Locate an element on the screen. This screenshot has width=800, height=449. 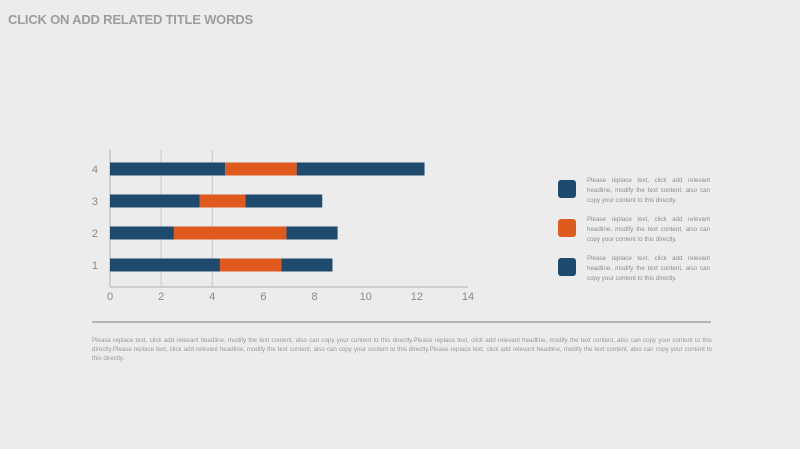
y-tick-label: 3 is located at coordinates (95, 202).